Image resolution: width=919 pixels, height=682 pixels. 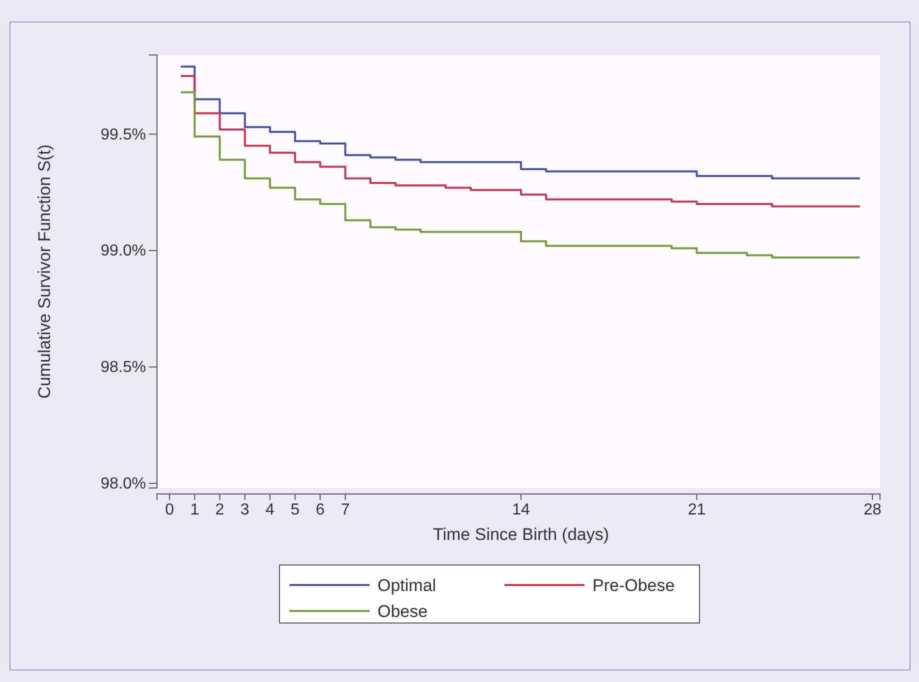 What do you see at coordinates (123, 251) in the screenshot?
I see `y-tick-label: 99.0%` at bounding box center [123, 251].